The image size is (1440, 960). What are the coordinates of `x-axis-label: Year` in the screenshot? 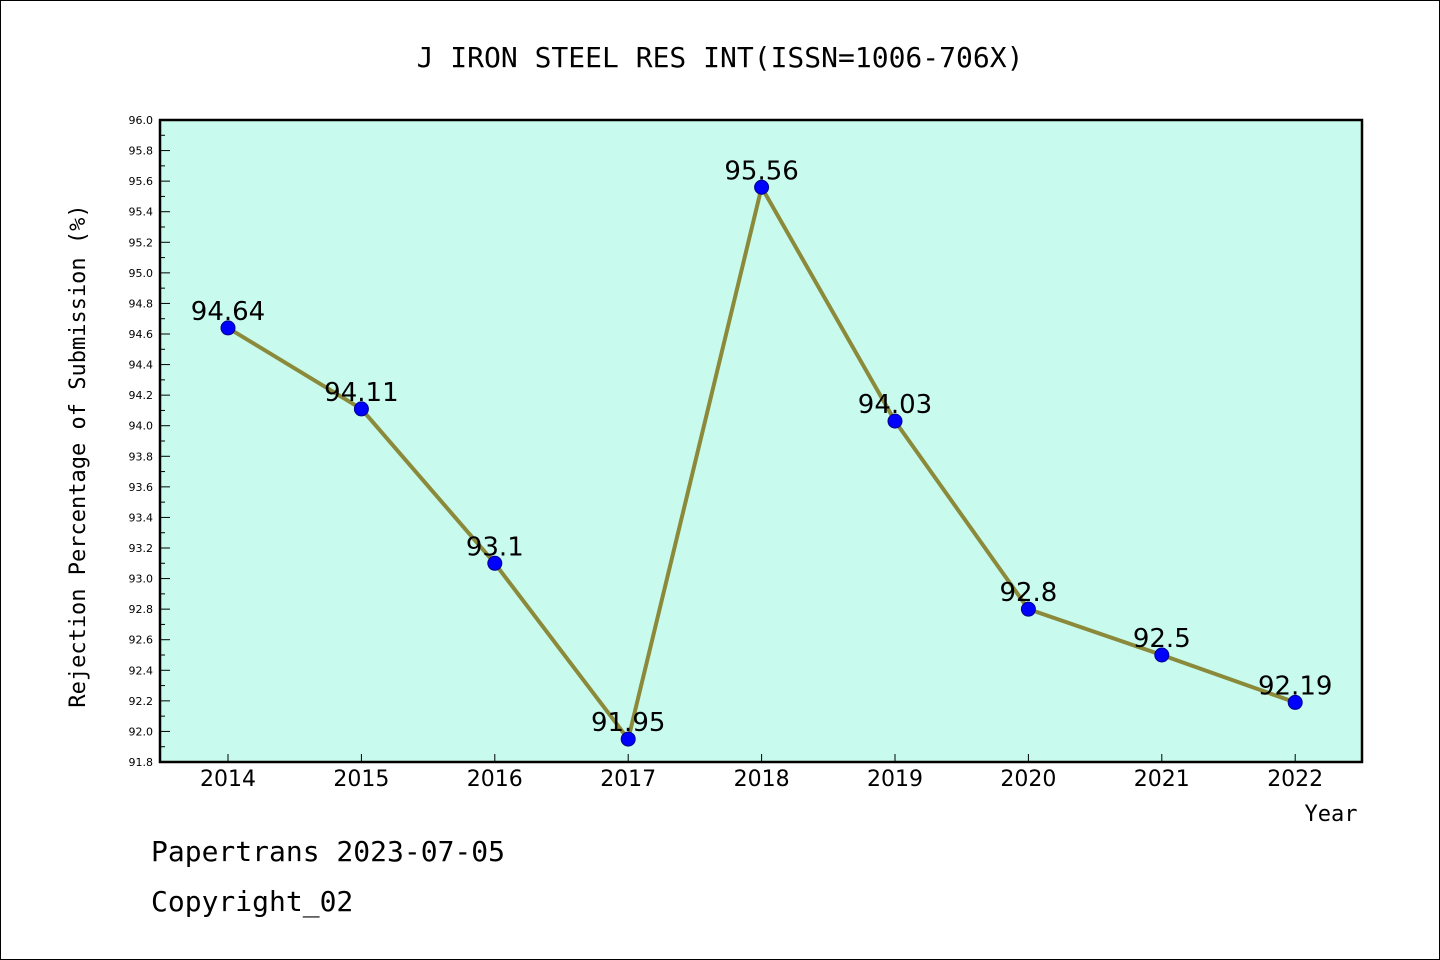 It's located at (1331, 814).